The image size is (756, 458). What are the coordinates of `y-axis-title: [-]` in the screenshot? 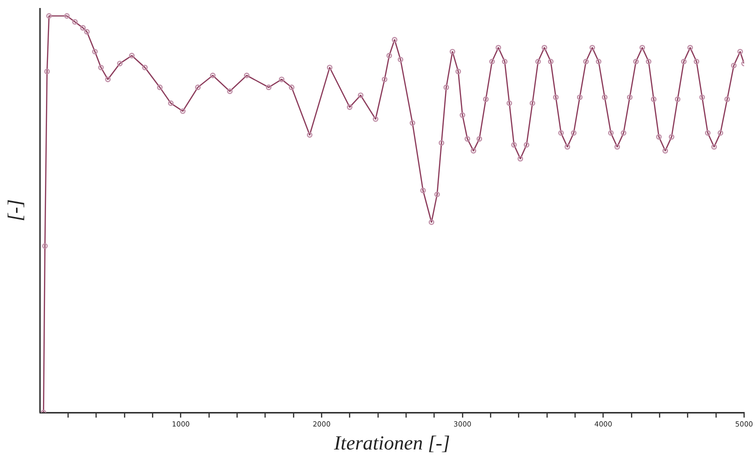 It's located at (15, 210).